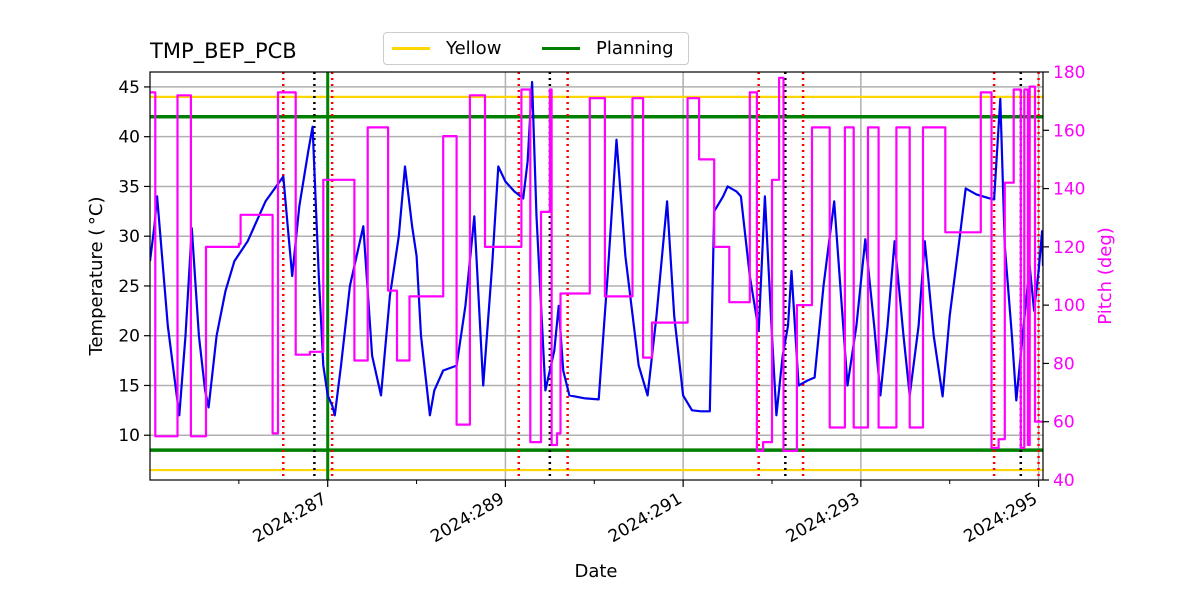 This screenshot has height=600, width=1200. Describe the element at coordinates (1069, 131) in the screenshot. I see `y2-tick-label-6: 160` at that location.